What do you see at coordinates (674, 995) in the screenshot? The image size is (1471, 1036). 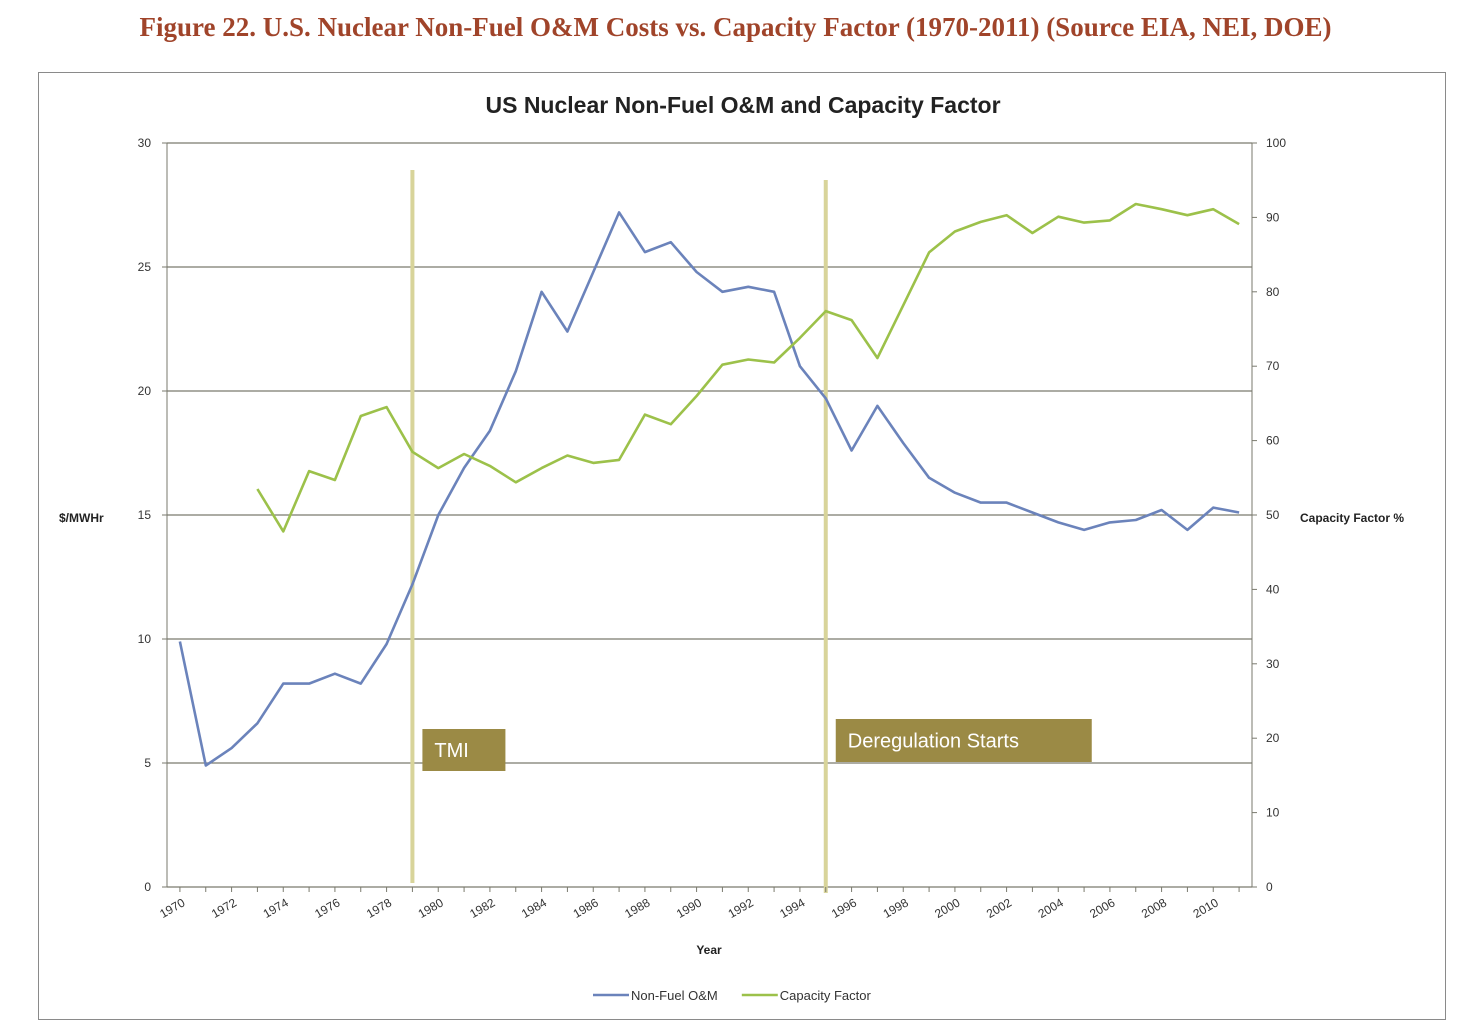 I see `legend-label: Non-Fuel O&M` at bounding box center [674, 995].